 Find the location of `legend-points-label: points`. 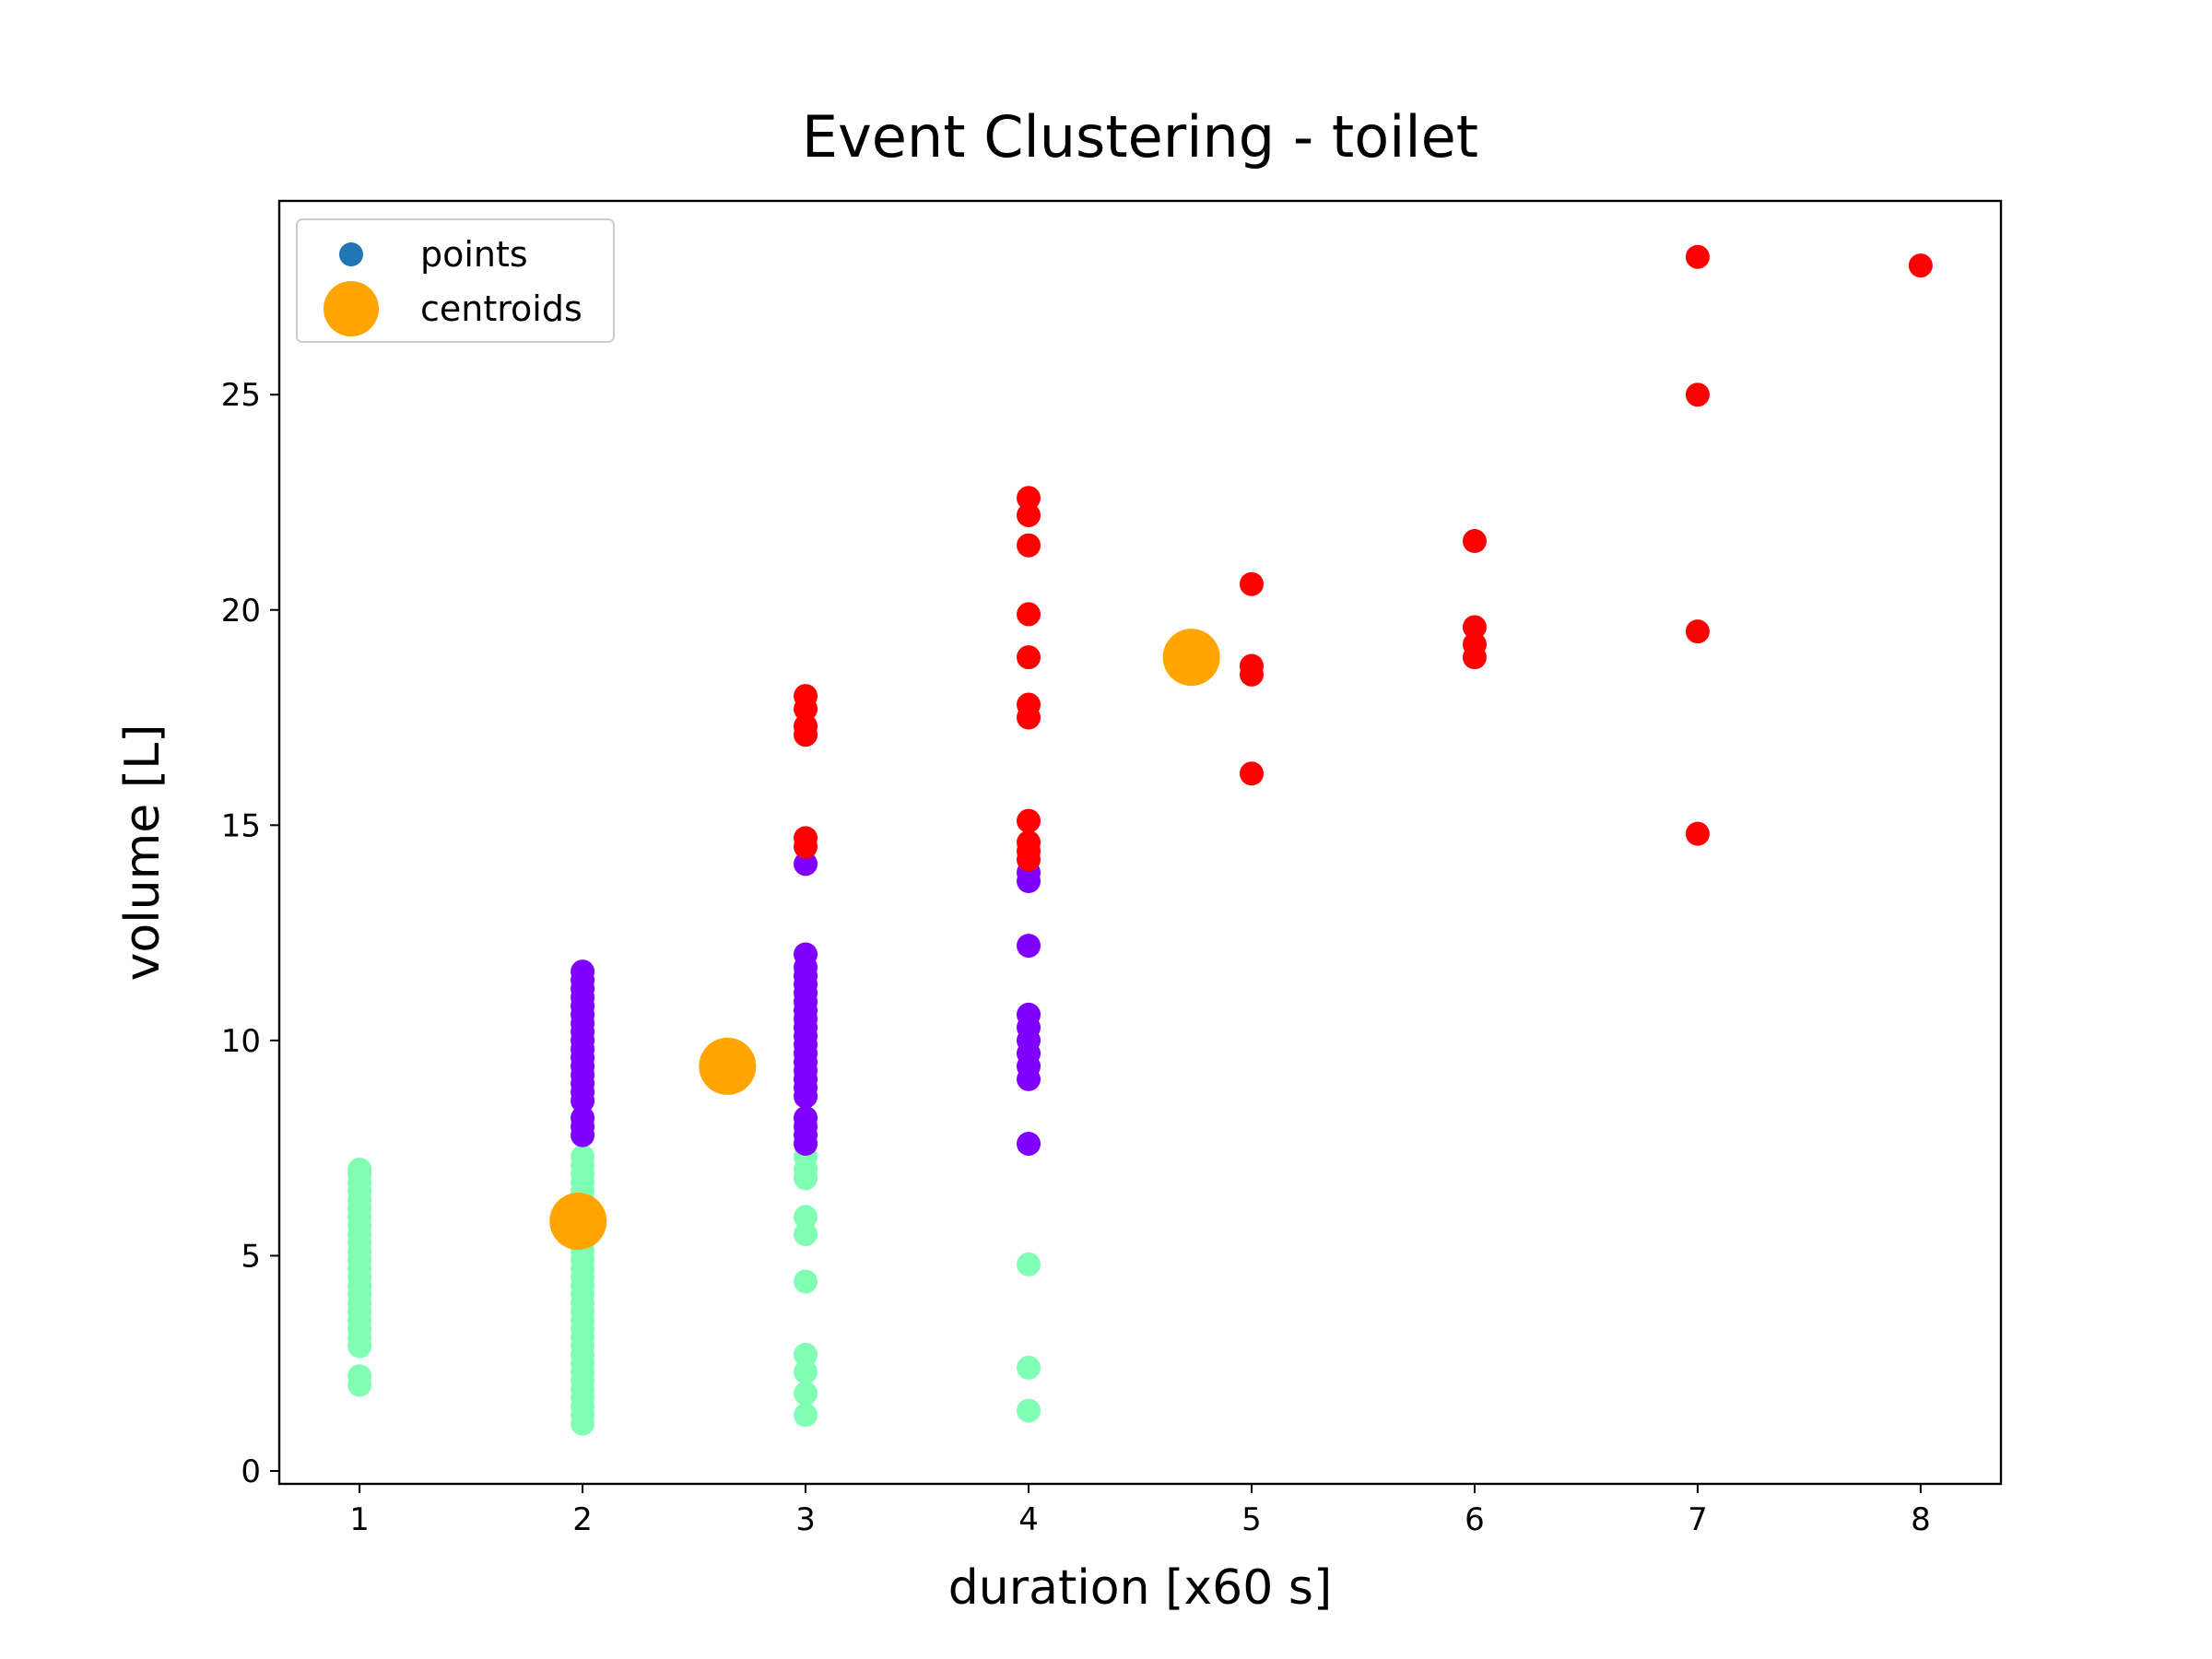

legend-points-label: points is located at coordinates (474, 254).